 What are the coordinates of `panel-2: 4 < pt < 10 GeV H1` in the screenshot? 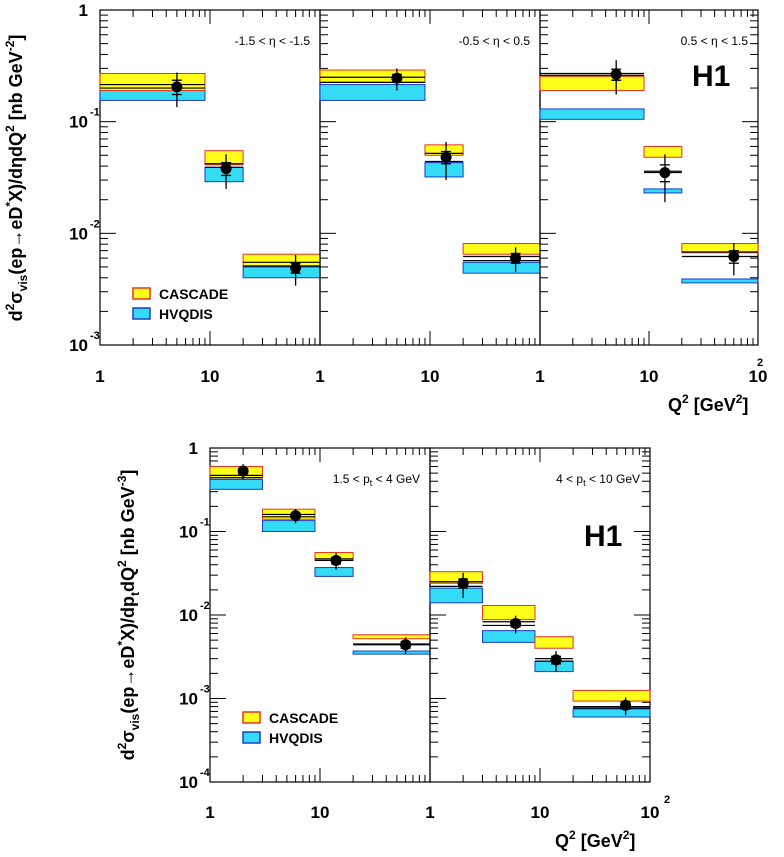 It's located at (540, 615).